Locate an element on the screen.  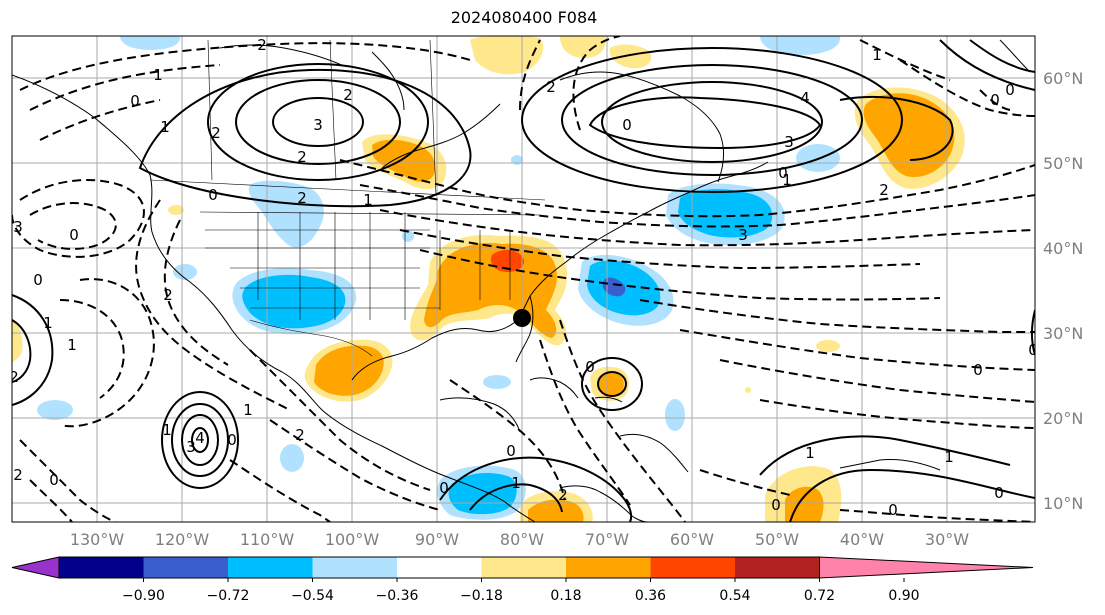
location-marker is located at coordinates (522, 318).